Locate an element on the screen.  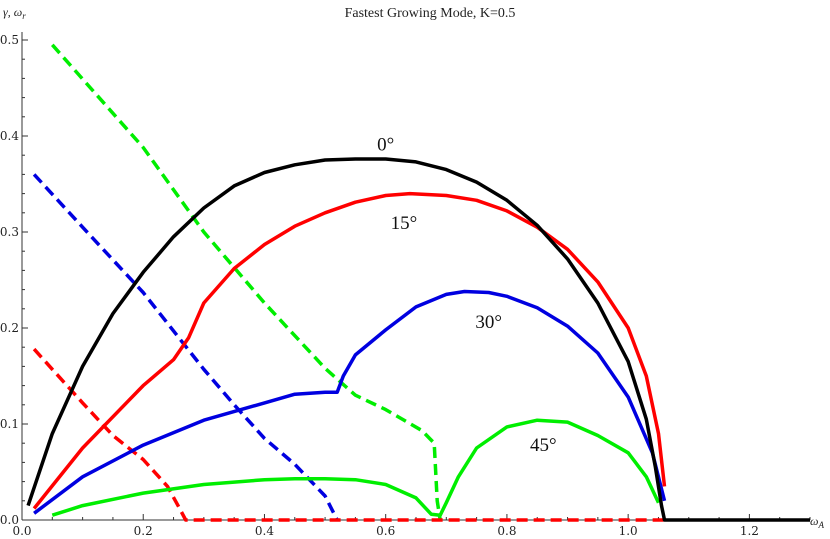
y-tick-label: 0.5 is located at coordinates (9, 40).